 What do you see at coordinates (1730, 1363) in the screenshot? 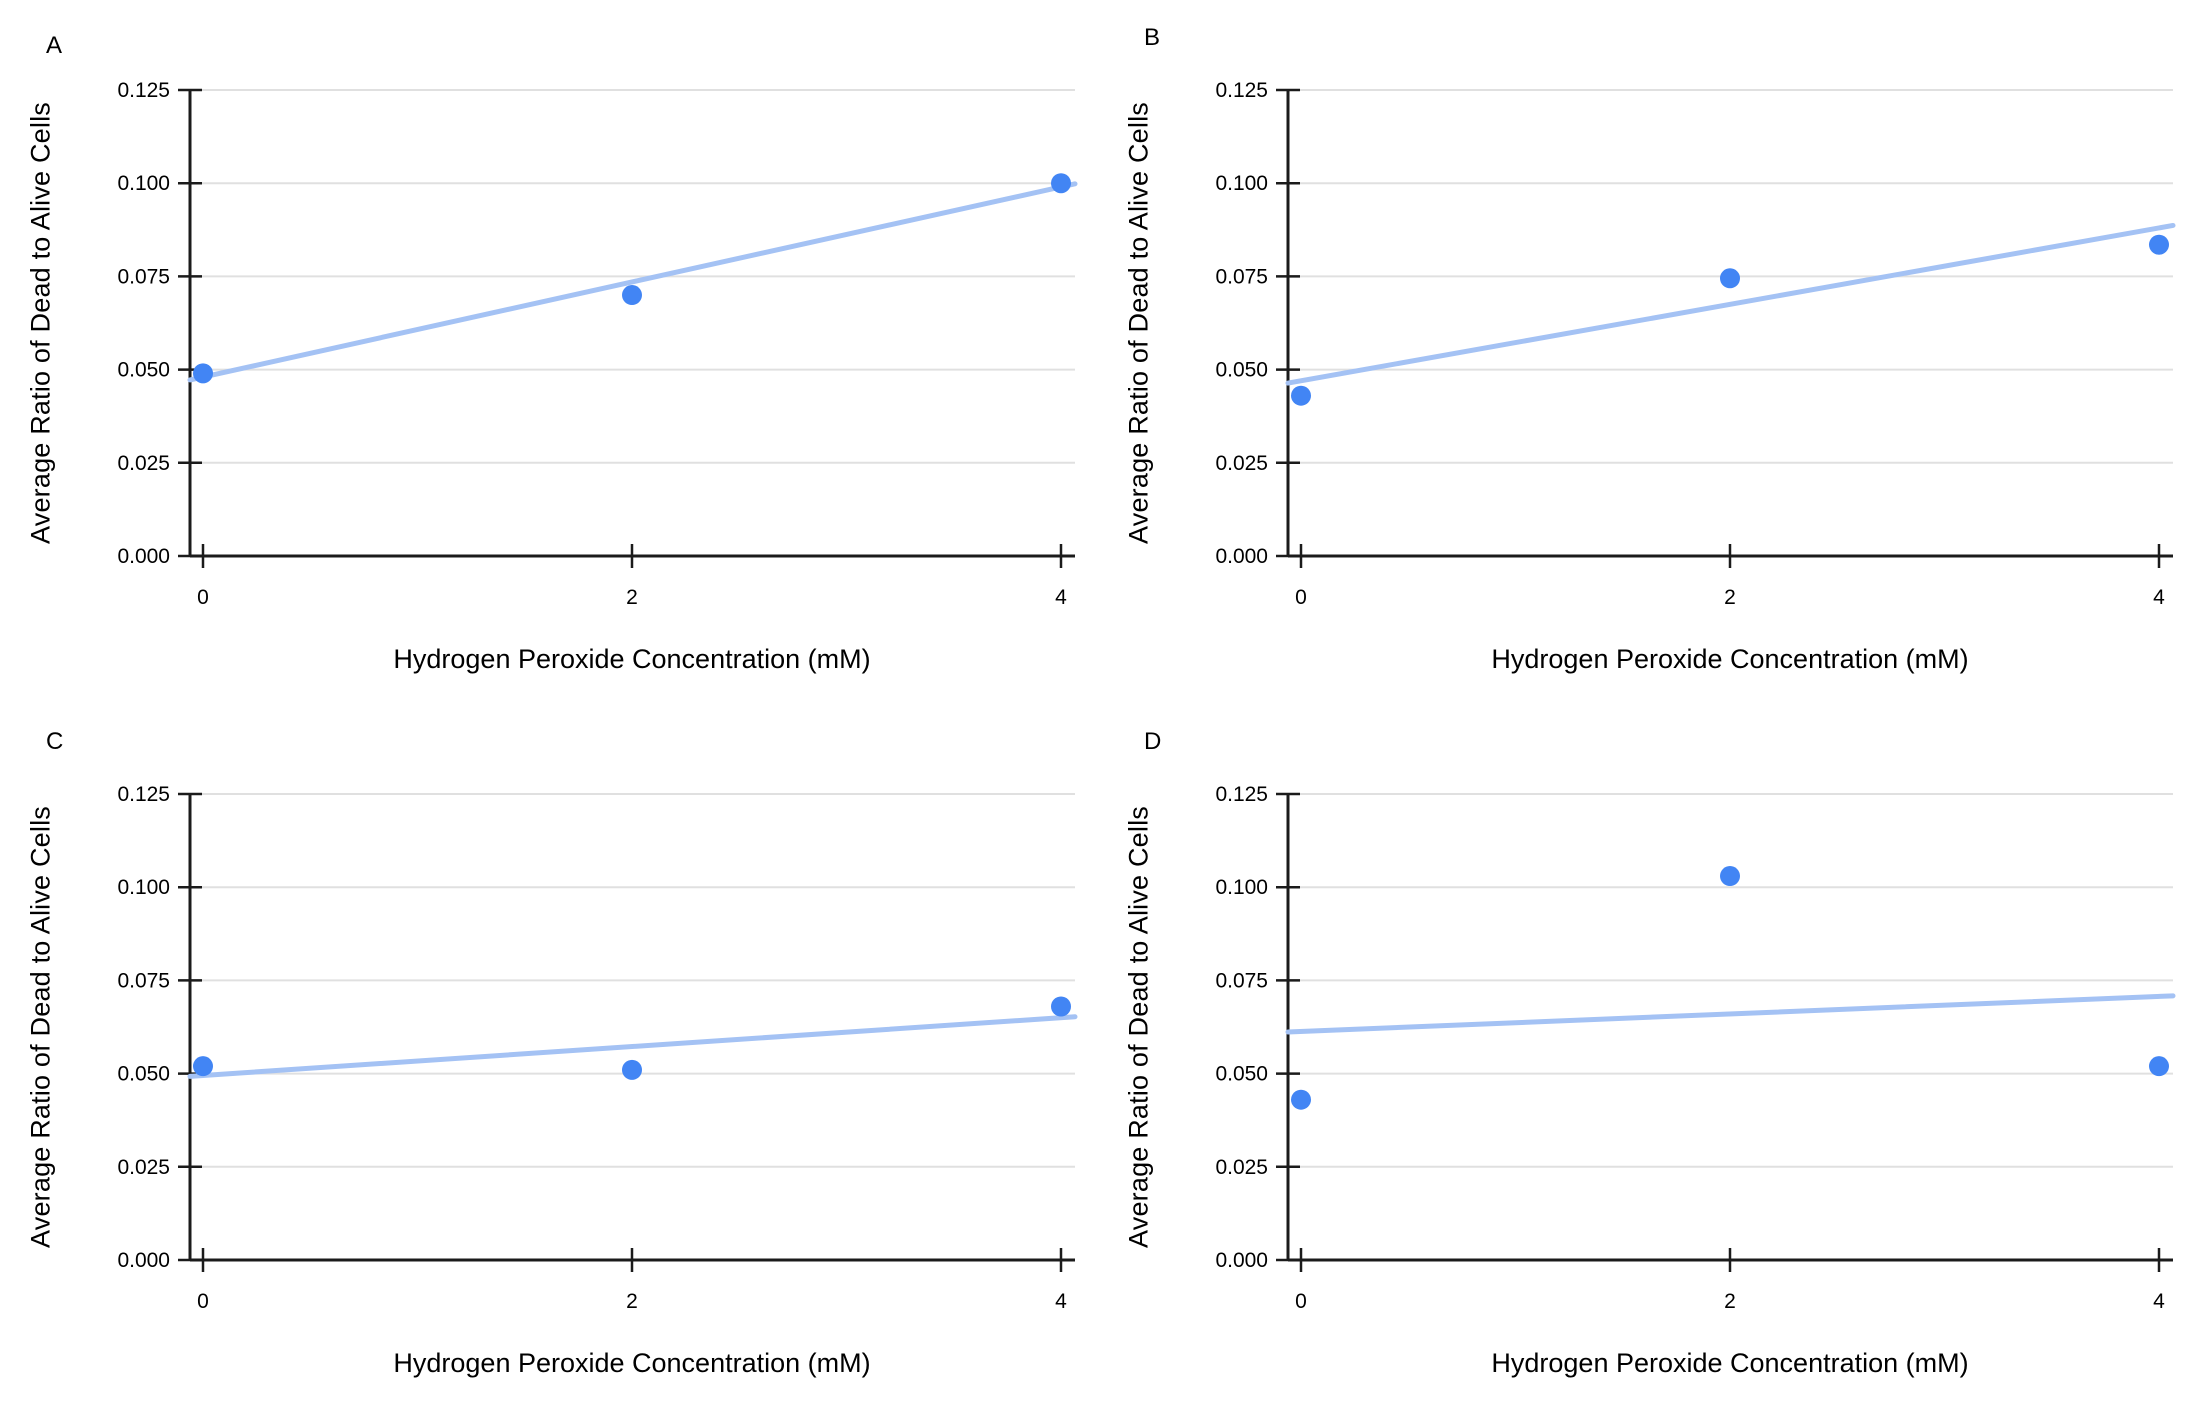
I see `x-axis-title-d: Hydrogen Peroxide Concentration (mM)` at bounding box center [1730, 1363].